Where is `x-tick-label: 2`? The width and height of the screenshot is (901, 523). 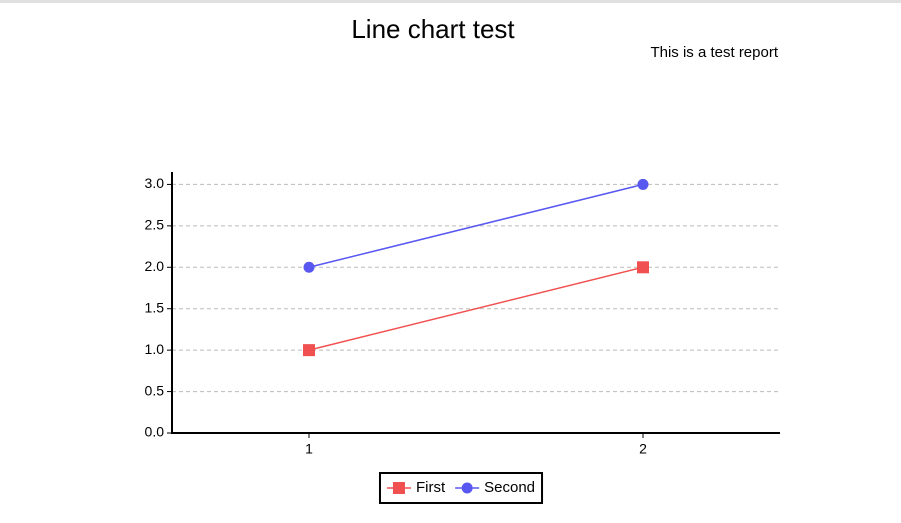 x-tick-label: 2 is located at coordinates (643, 449).